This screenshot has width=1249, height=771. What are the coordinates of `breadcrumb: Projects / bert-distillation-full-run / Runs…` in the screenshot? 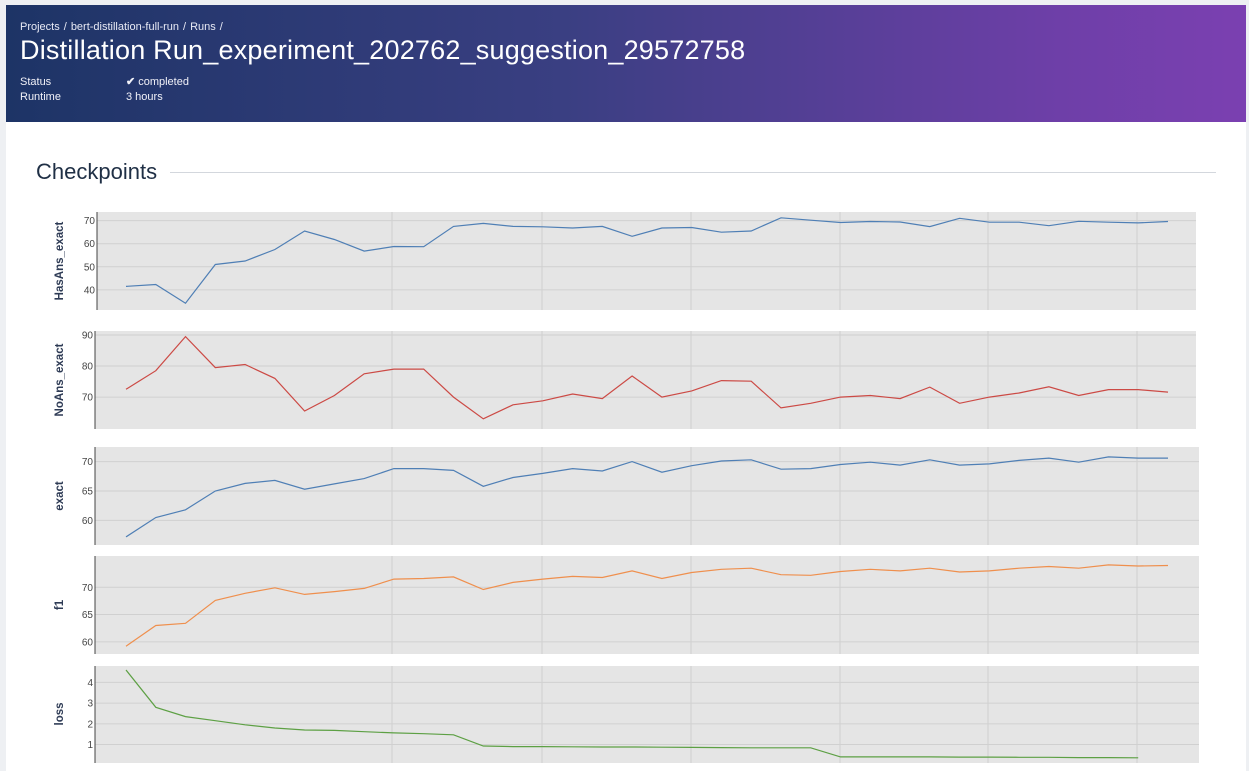 It's located at (123, 27).